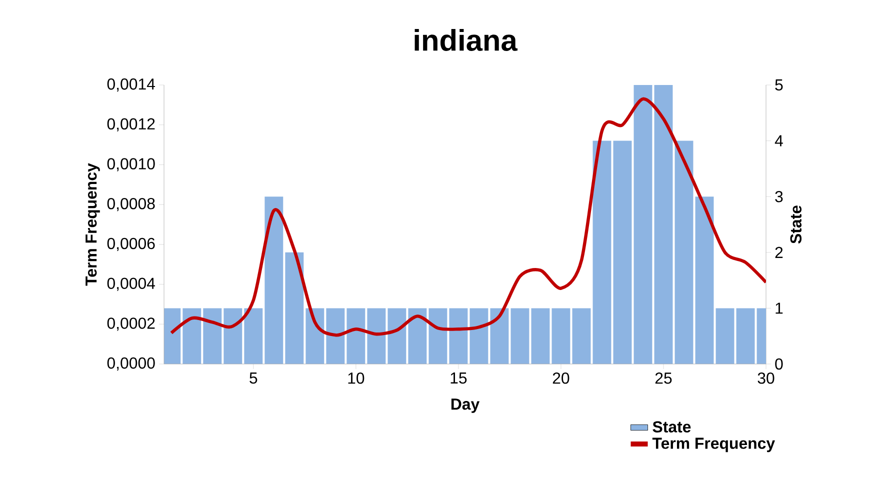  What do you see at coordinates (713, 445) in the screenshot?
I see `legend-label: Term Frequency` at bounding box center [713, 445].